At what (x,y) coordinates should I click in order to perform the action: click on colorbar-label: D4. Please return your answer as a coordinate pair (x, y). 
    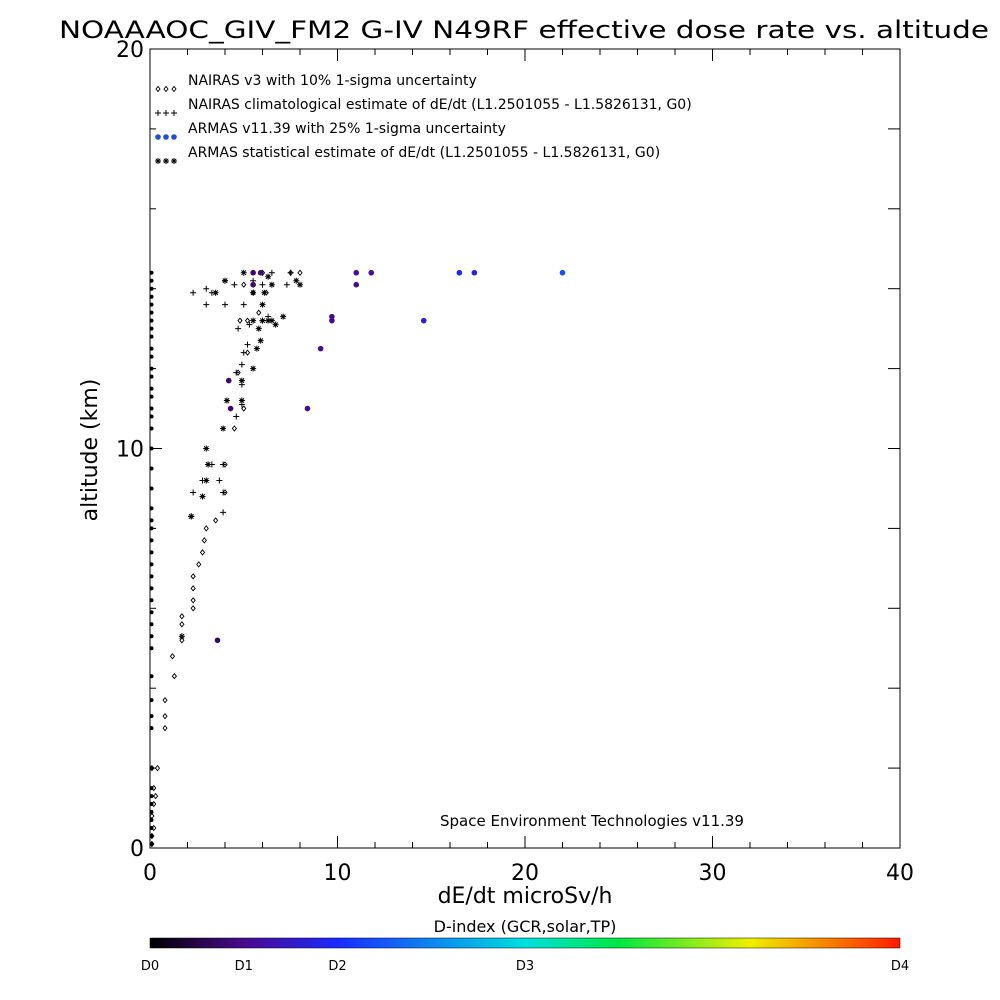
    Looking at the image, I should click on (900, 966).